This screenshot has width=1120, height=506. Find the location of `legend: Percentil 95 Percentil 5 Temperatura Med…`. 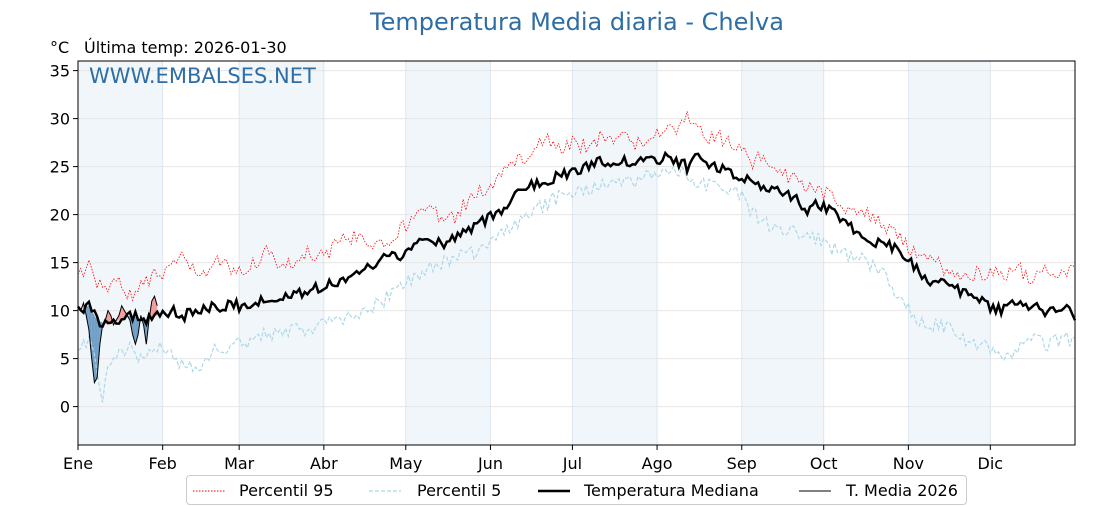

legend: Percentil 95 Percentil 5 Temperatura Med… is located at coordinates (576, 490).